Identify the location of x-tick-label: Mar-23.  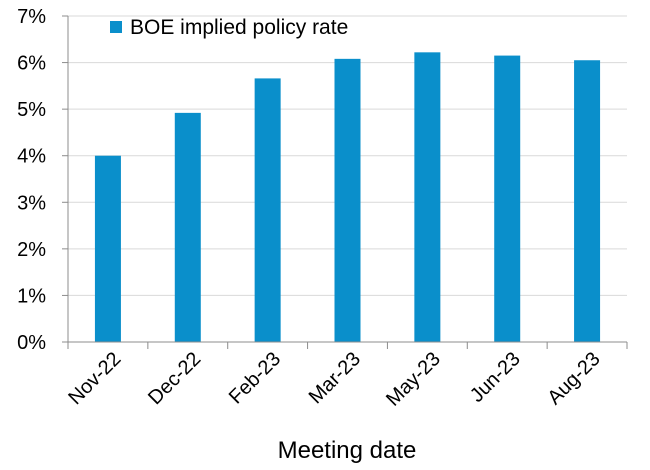
(335, 378).